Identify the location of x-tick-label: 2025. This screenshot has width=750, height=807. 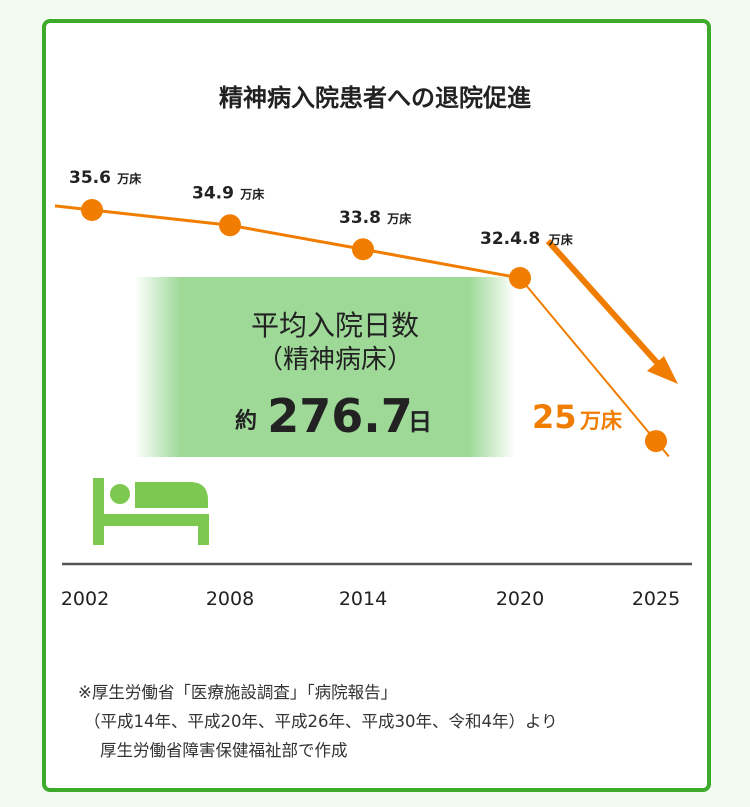
(656, 599).